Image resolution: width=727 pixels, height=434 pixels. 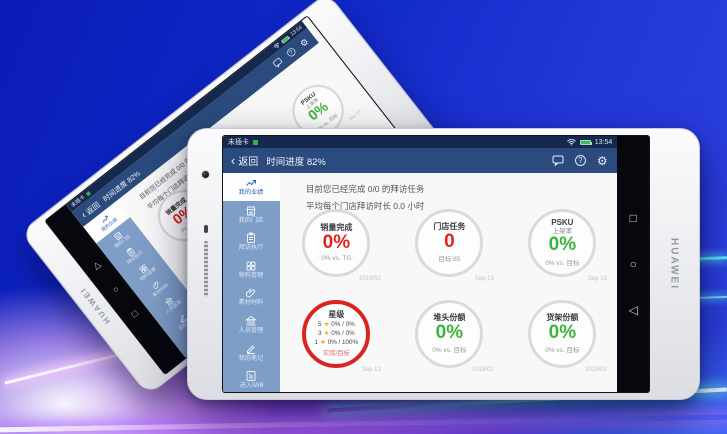 I want to click on huawei-logo: HUAWEI, so click(x=674, y=264).